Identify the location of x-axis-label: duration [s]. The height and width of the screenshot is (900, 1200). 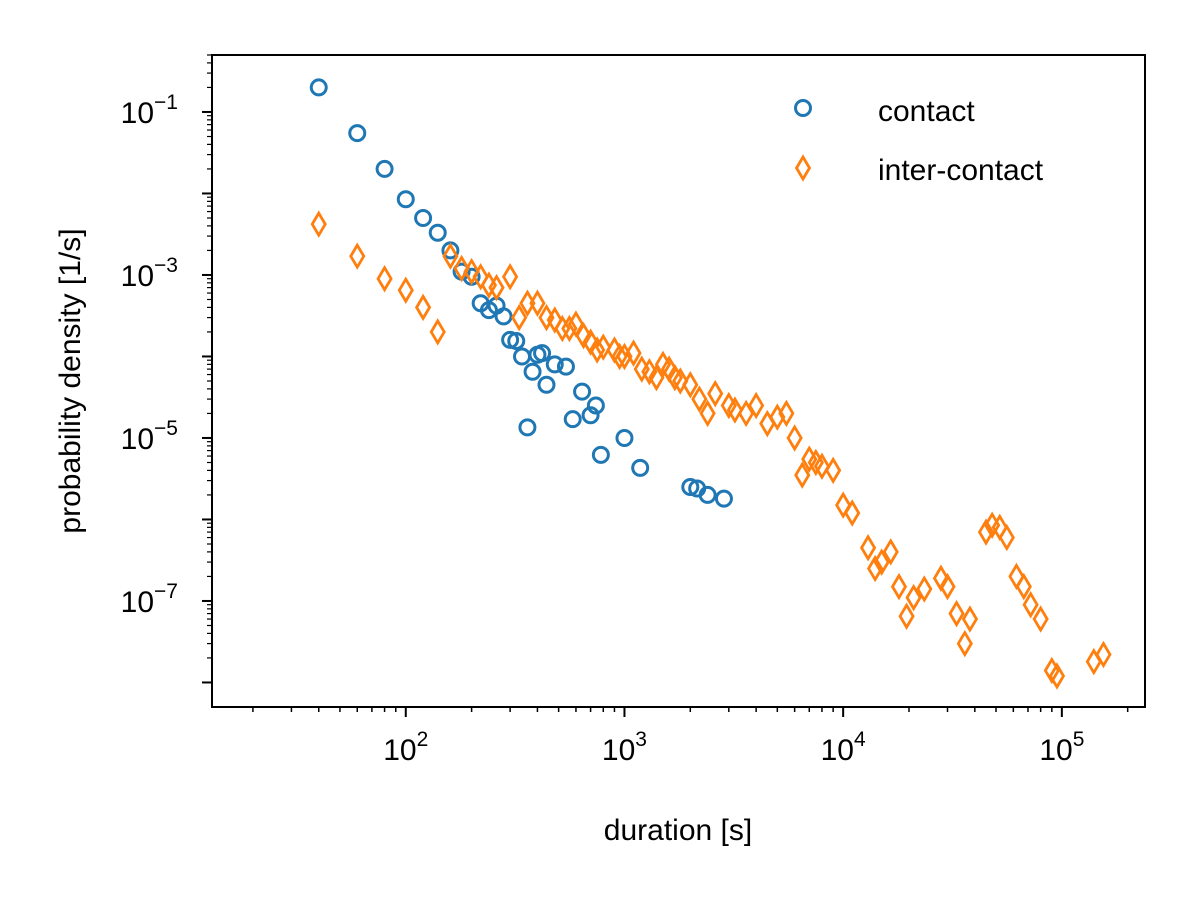
(678, 830).